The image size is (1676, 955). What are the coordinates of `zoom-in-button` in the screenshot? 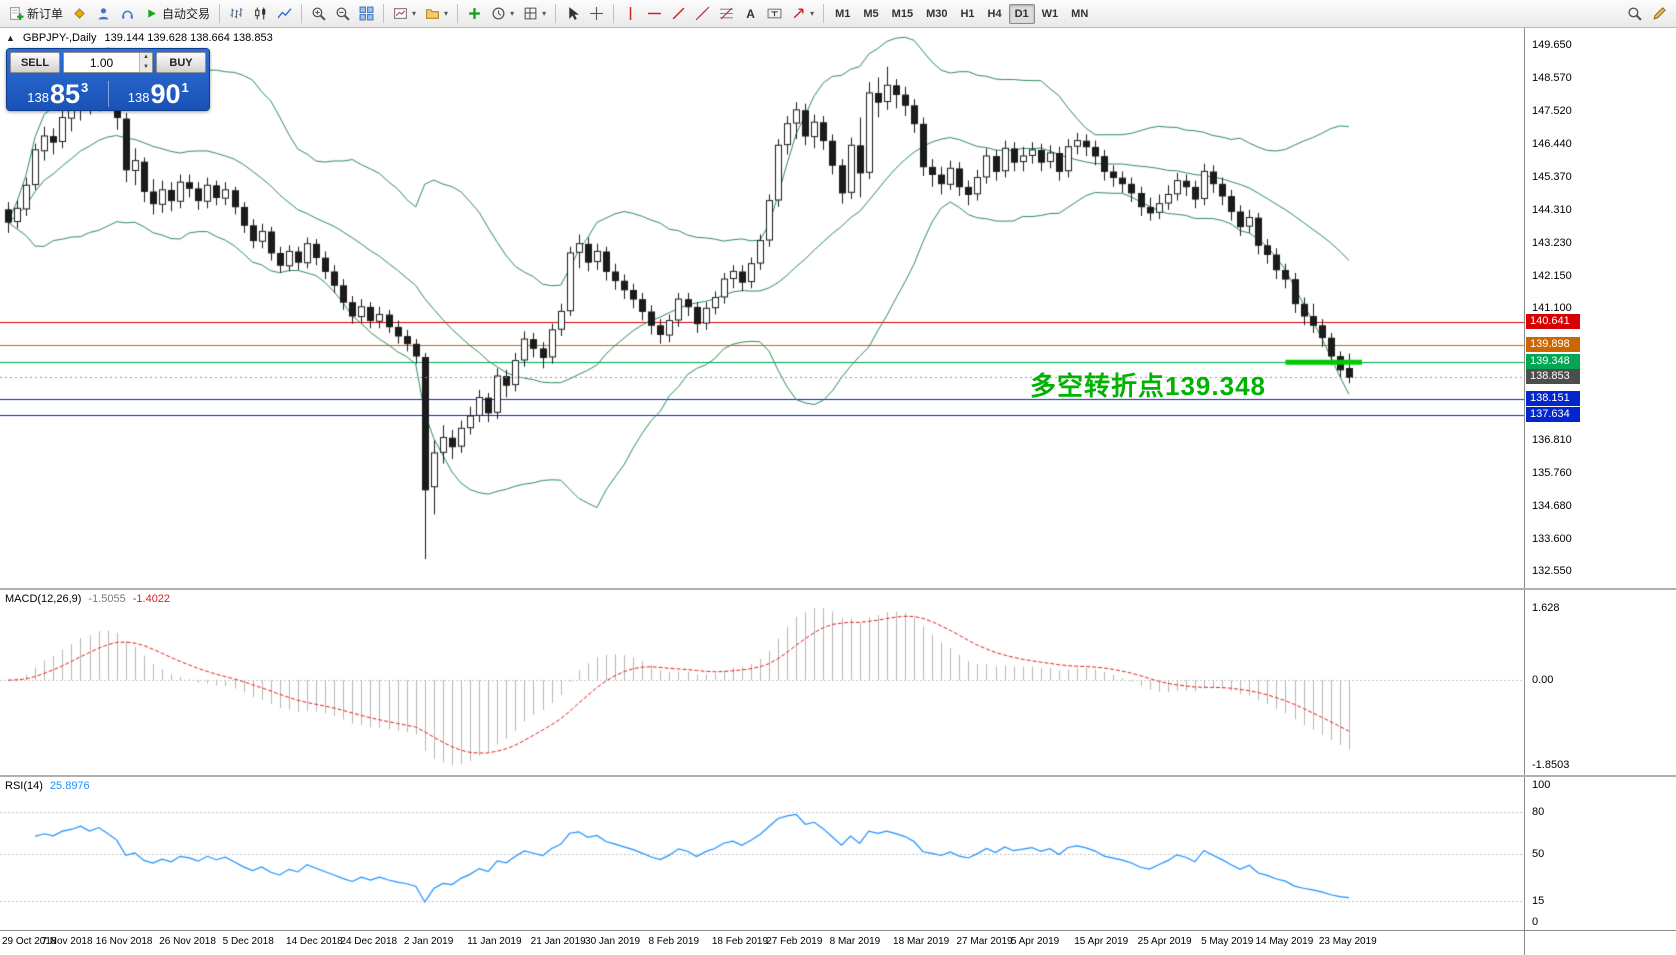 It's located at (318, 13).